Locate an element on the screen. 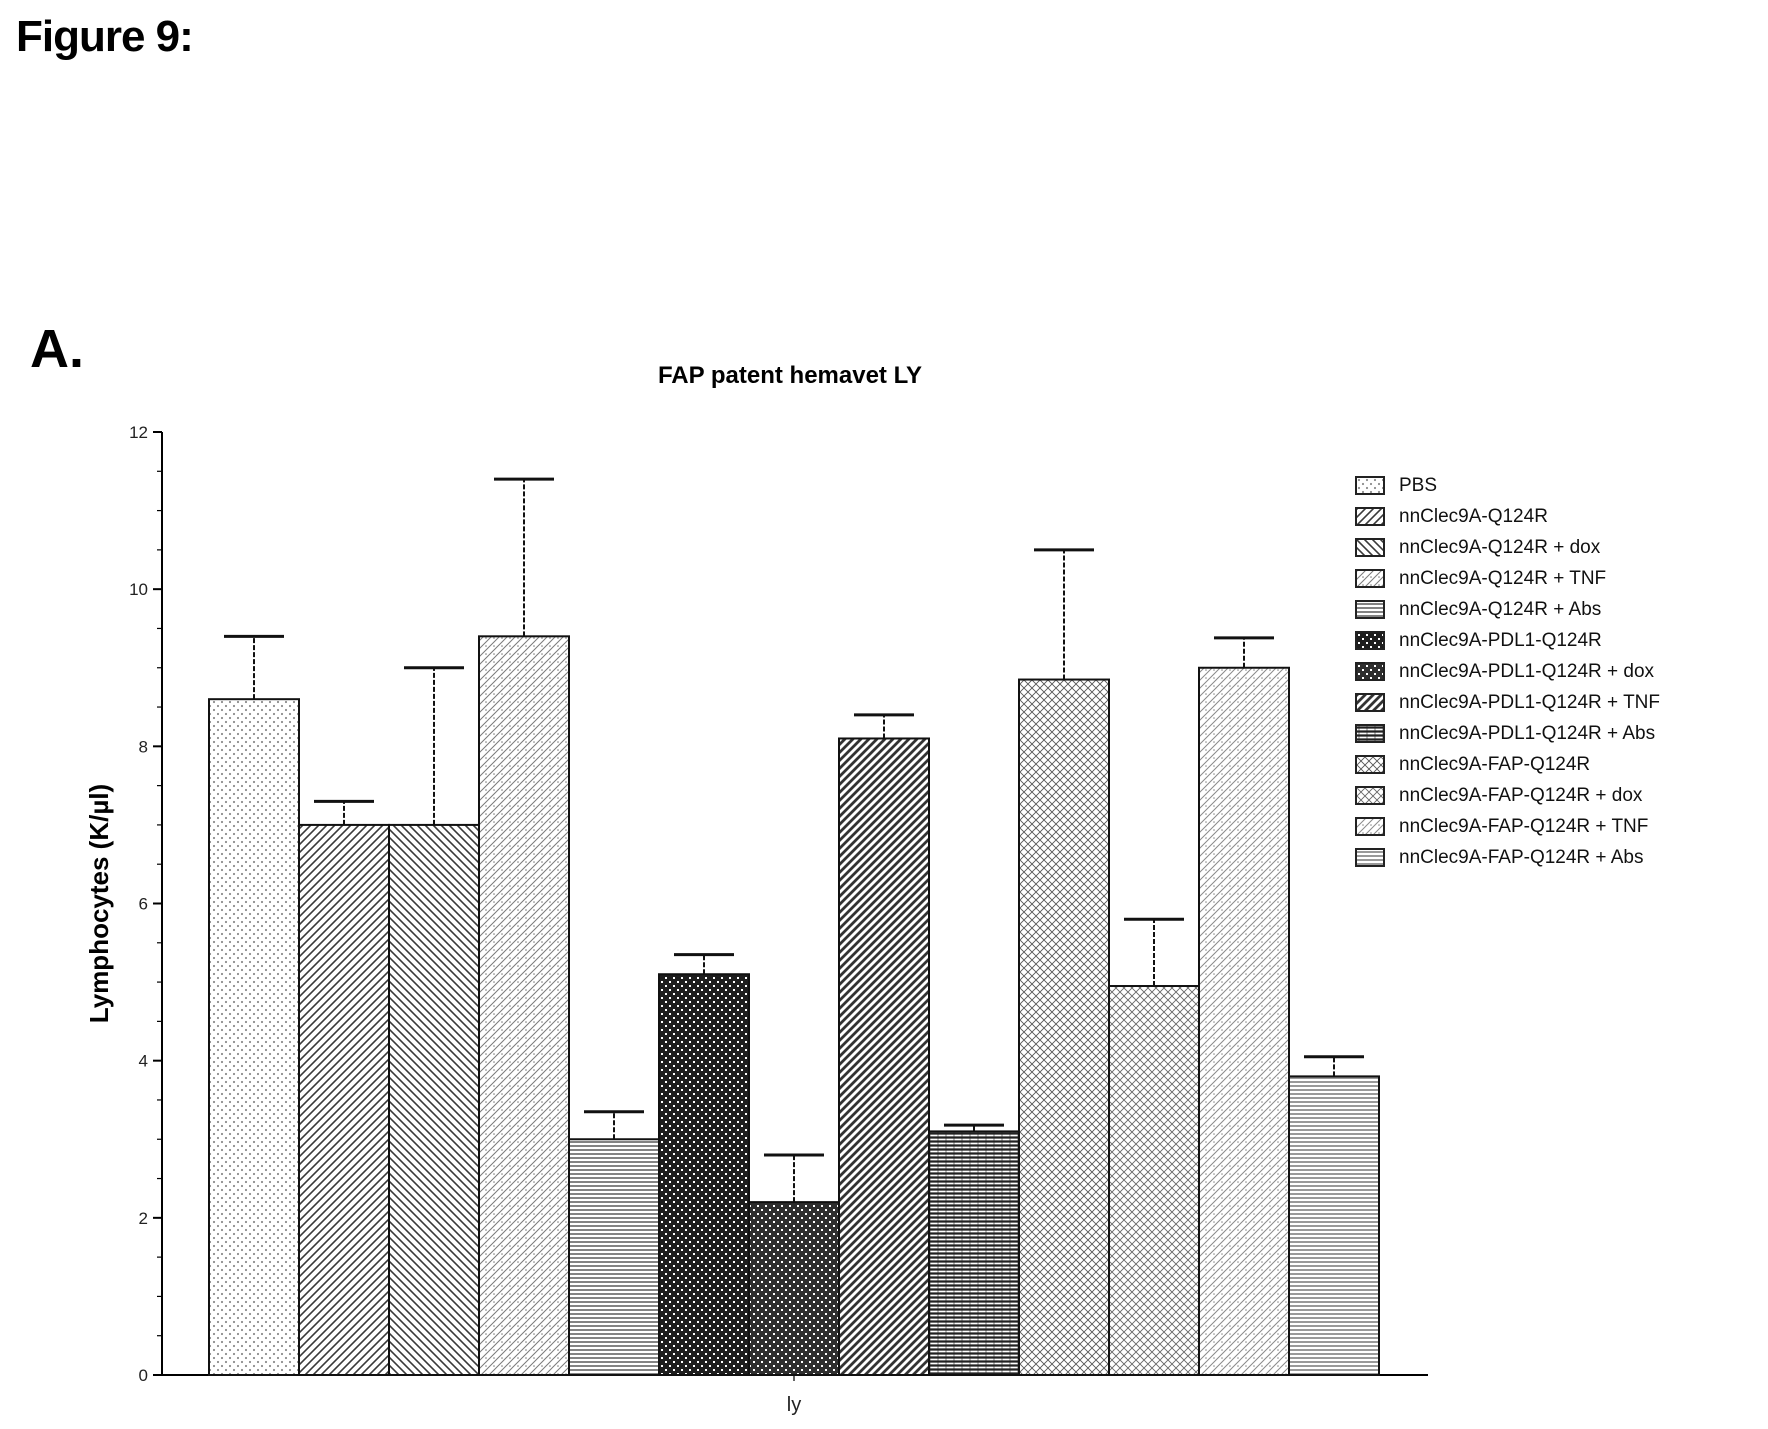  legend-label: nnClec9A-PDL1-Q124R + dox is located at coordinates (1527, 671).